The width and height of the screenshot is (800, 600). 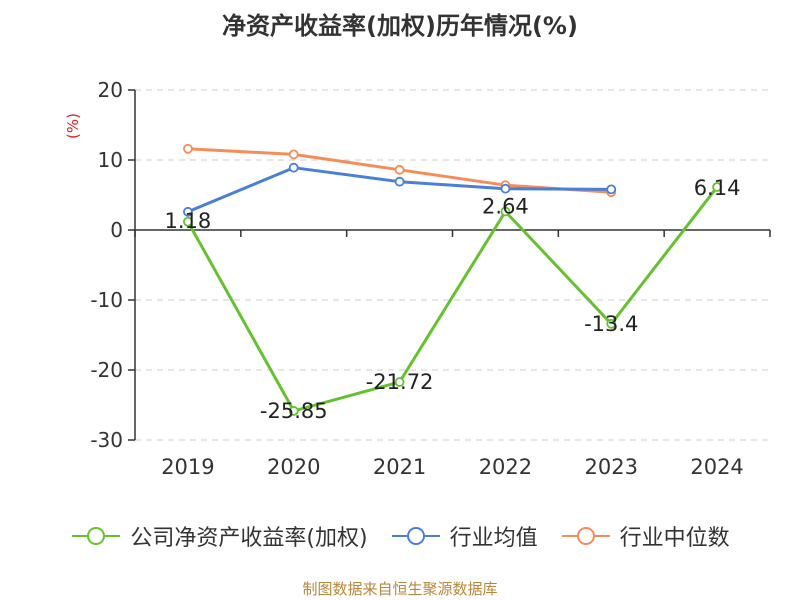 I want to click on legend-item-industry-avg: 行业均值, so click(x=464, y=536).